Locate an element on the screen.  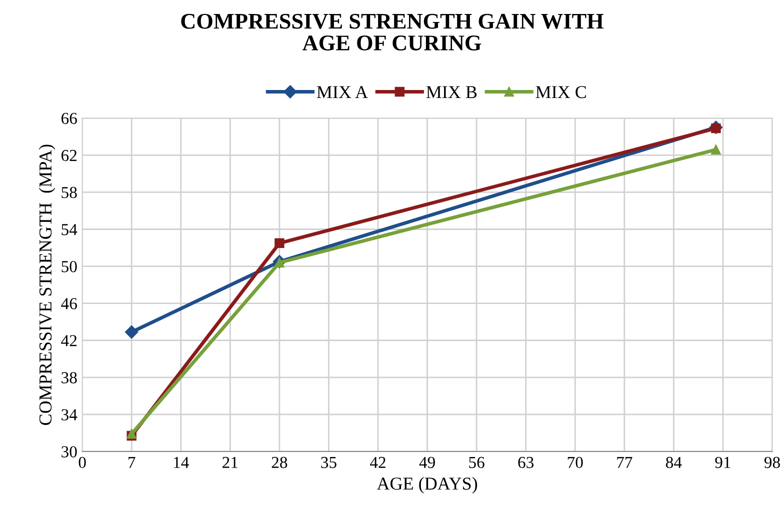
legend-label: MIX C is located at coordinates (561, 92).